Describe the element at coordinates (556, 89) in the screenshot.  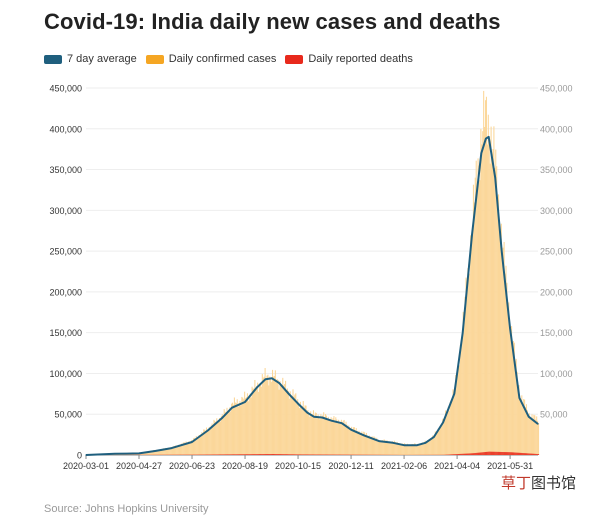
I see `y-tick-label-right: 450,000` at that location.